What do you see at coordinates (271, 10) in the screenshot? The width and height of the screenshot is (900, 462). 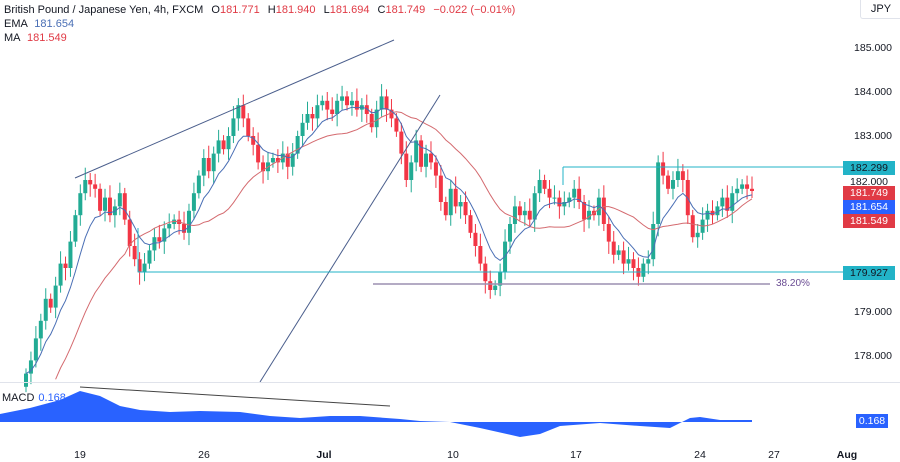 I see `high-label: H` at bounding box center [271, 10].